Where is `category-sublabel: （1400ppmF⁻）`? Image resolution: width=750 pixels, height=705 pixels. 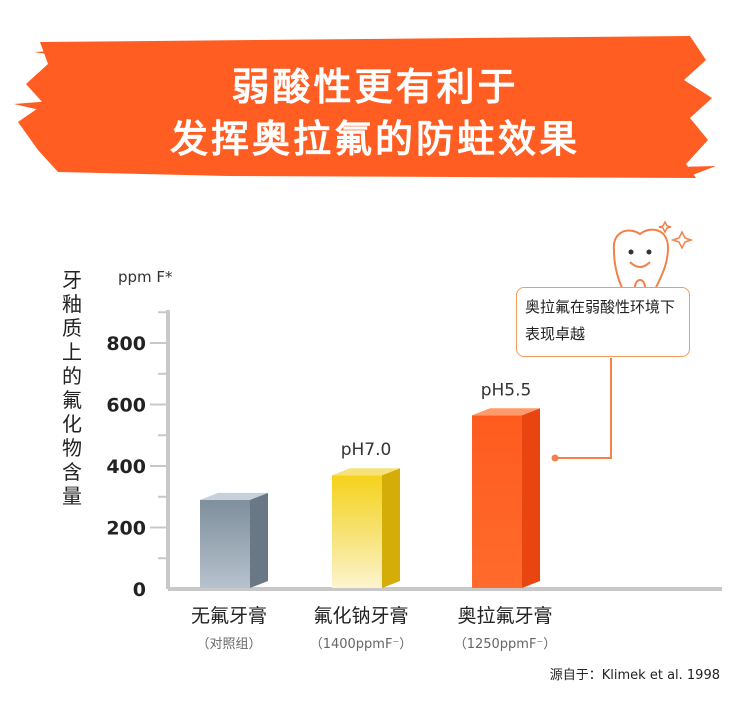 category-sublabel: （1400ppmF⁻） is located at coordinates (361, 644).